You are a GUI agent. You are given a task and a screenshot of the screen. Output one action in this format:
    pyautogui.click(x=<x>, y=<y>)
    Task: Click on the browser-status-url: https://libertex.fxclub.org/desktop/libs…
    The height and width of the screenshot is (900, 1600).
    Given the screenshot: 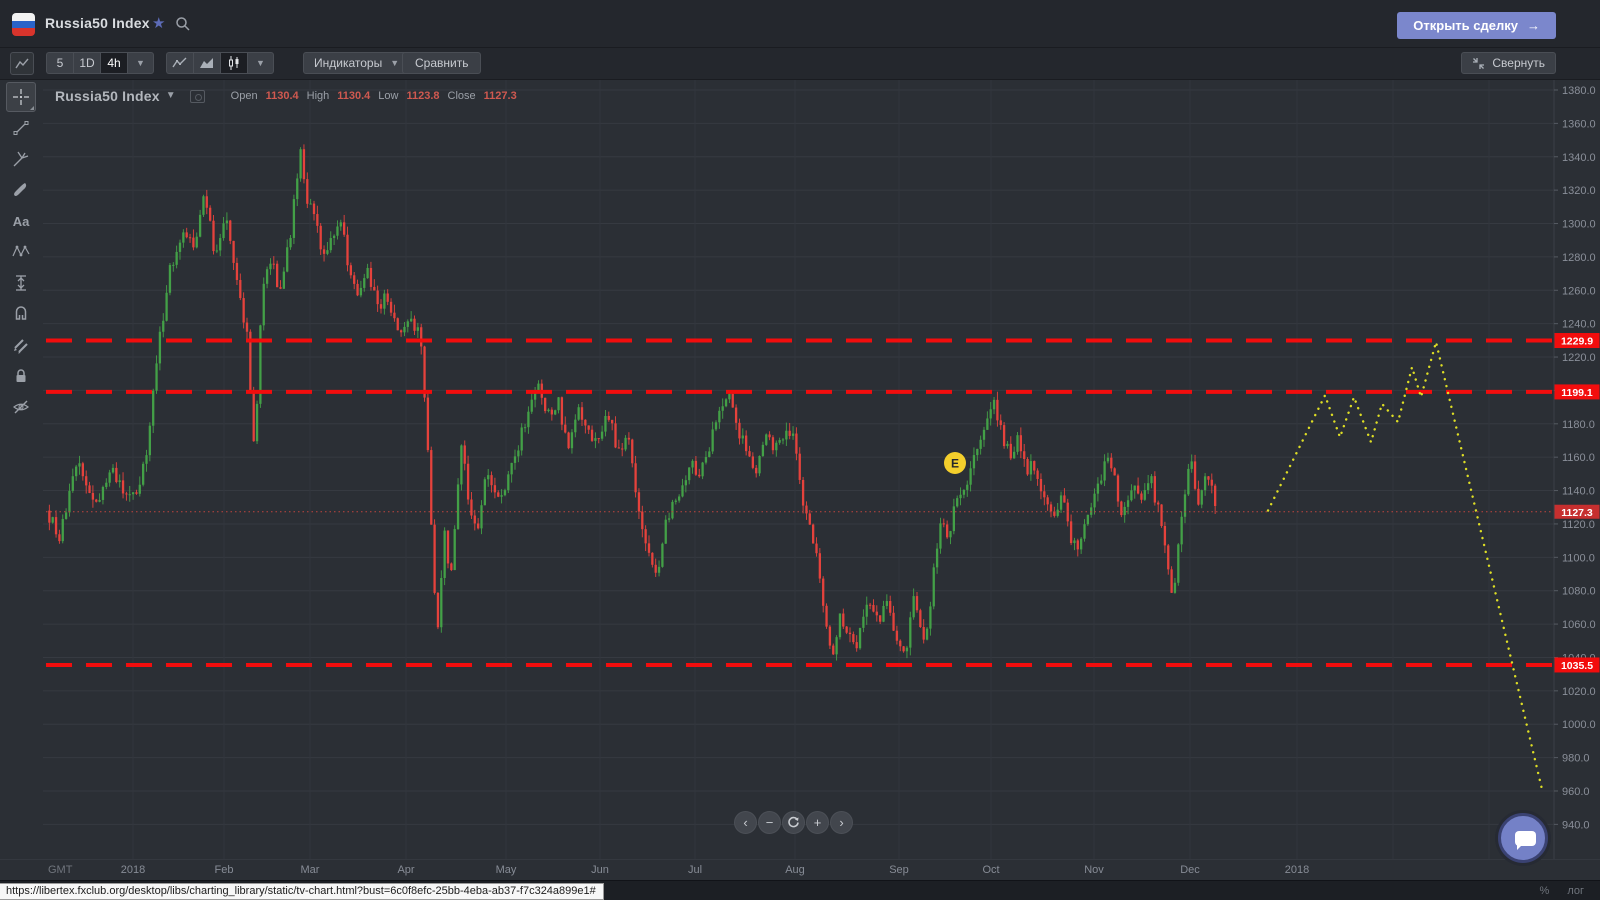 What is the action you would take?
    pyautogui.click(x=302, y=891)
    